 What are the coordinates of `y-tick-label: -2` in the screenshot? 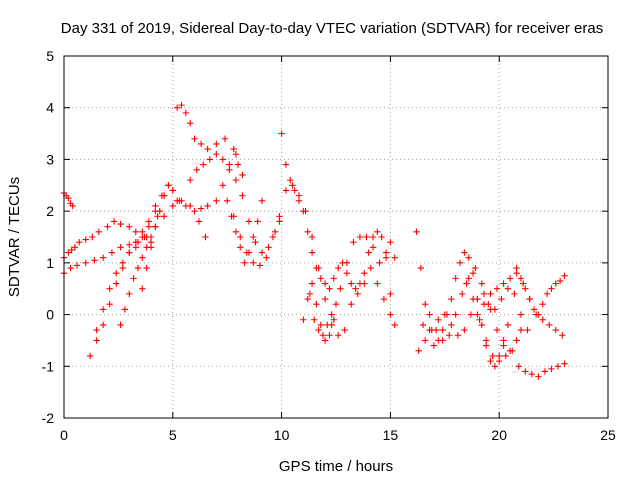 It's located at (48, 418).